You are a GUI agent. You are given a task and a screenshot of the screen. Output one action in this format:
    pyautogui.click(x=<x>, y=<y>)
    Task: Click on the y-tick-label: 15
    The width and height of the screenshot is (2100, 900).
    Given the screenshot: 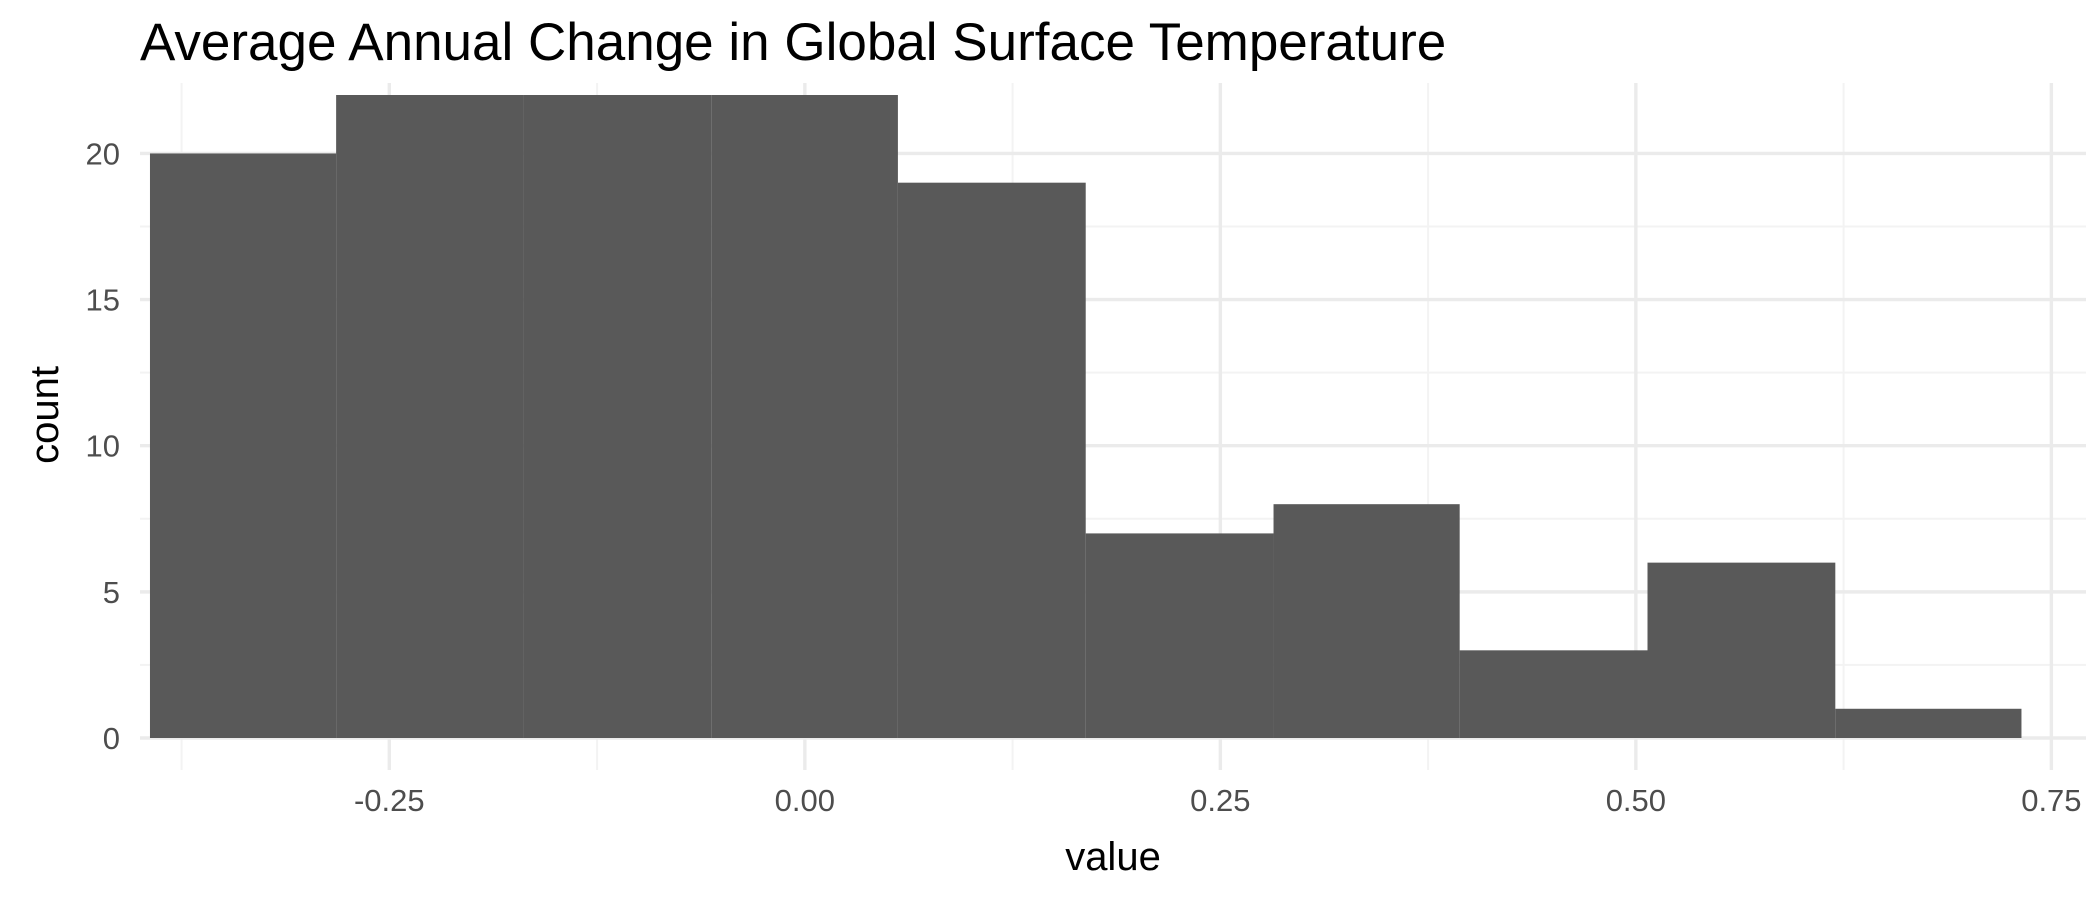 What is the action you would take?
    pyautogui.click(x=103, y=300)
    